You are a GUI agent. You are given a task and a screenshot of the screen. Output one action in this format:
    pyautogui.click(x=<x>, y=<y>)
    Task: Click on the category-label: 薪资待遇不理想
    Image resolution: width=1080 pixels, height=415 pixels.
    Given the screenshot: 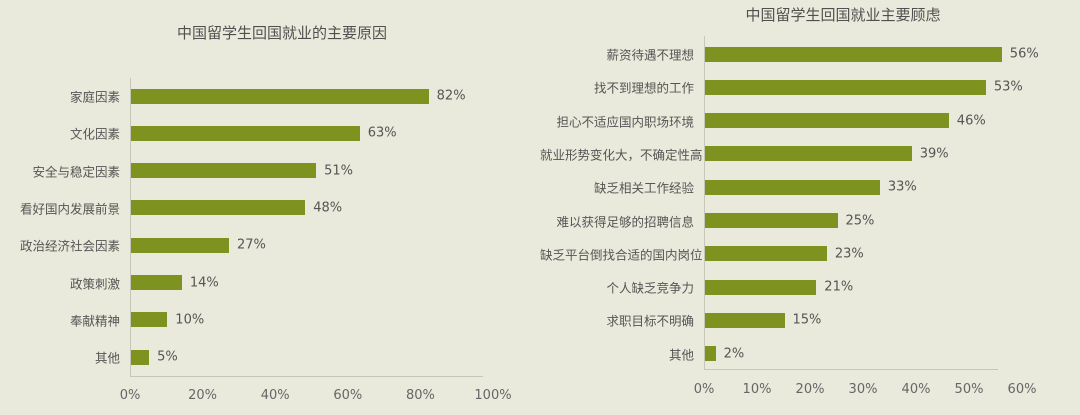 What is the action you would take?
    pyautogui.click(x=650, y=55)
    